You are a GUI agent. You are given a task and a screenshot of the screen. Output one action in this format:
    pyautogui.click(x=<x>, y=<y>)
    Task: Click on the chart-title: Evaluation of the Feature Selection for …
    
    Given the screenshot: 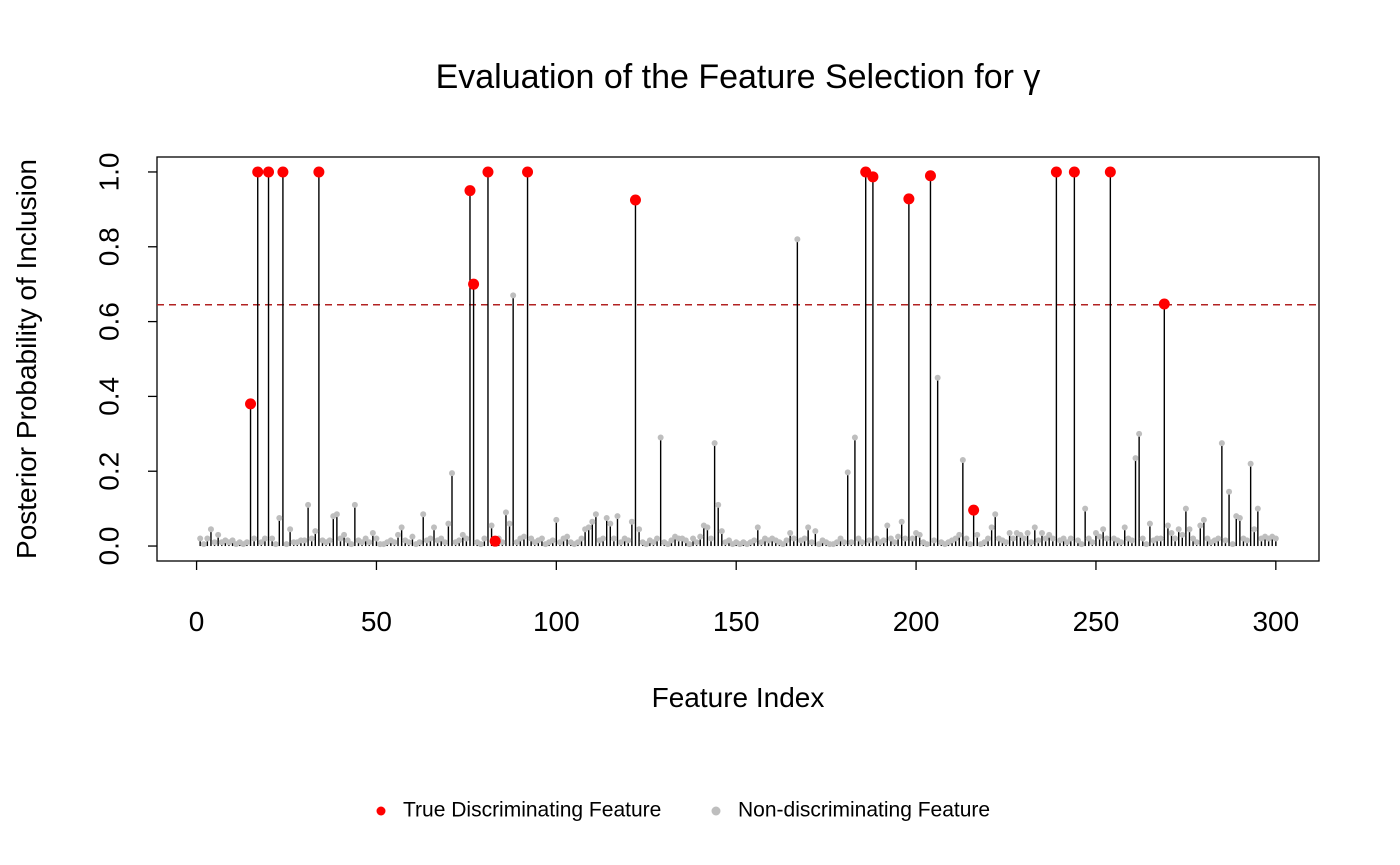 What is the action you would take?
    pyautogui.click(x=738, y=77)
    